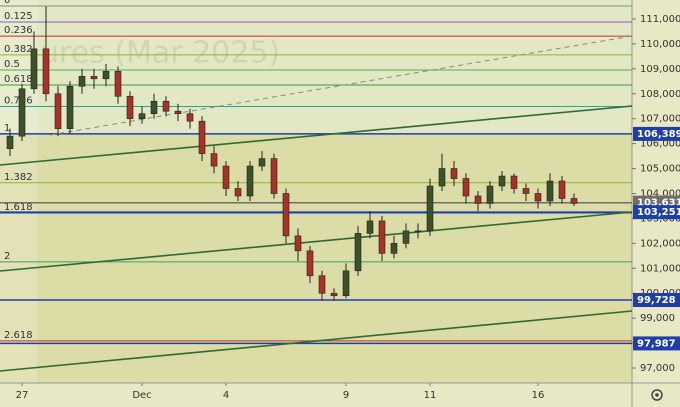 Image resolution: width=680 pixels, height=407 pixels. Describe the element at coordinates (660, 94) in the screenshot. I see `y-tick-label: 108,000` at that location.